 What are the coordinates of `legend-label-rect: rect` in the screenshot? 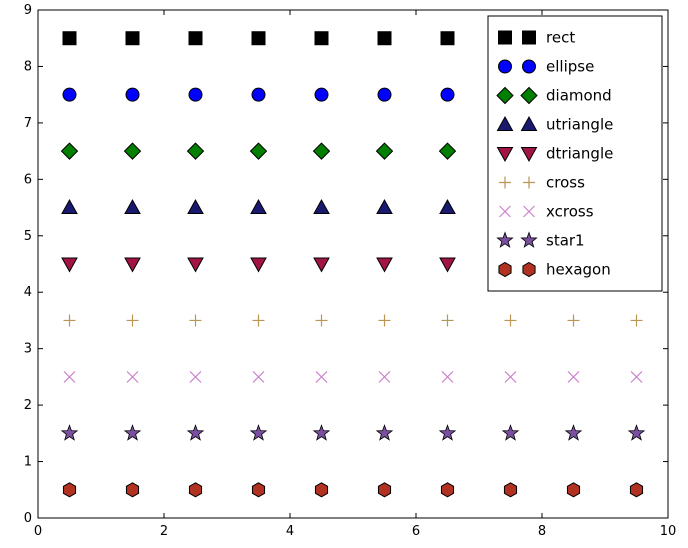 It's located at (560, 38).